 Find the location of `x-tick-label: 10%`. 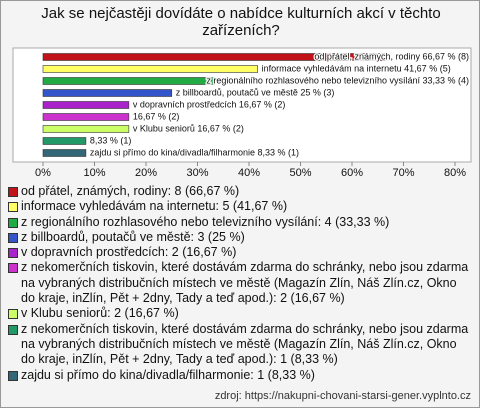

x-tick-label: 10% is located at coordinates (94, 173).